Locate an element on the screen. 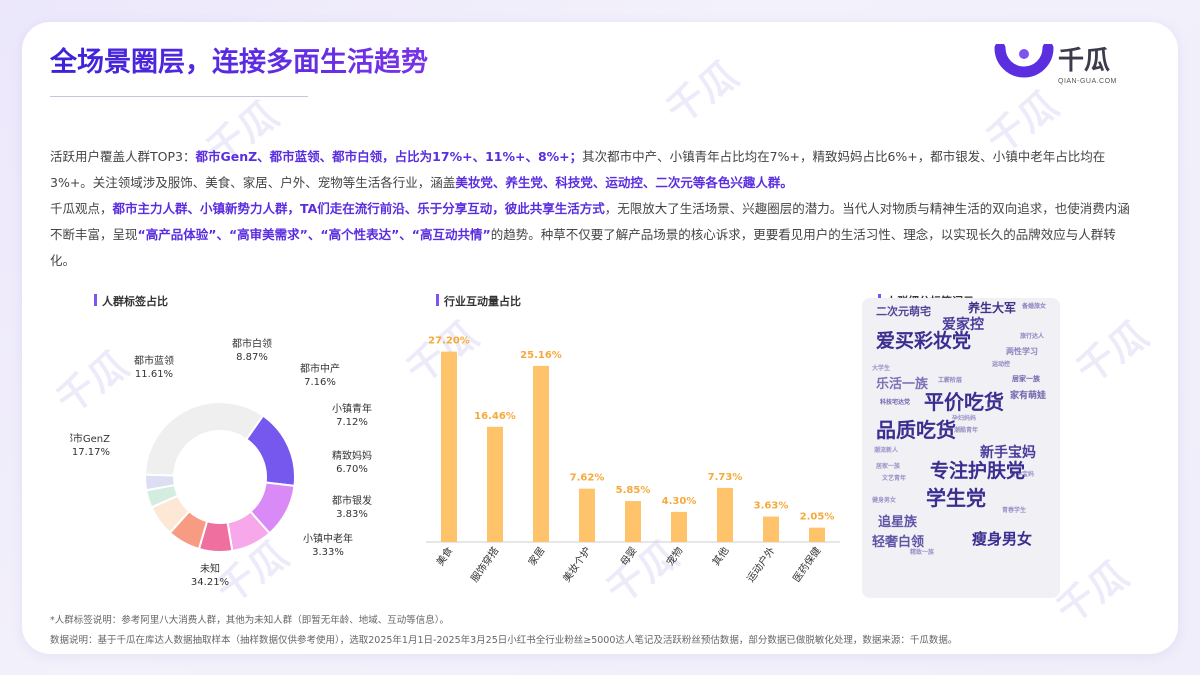  wordcloud-word: 家有萌娃 is located at coordinates (1028, 396).